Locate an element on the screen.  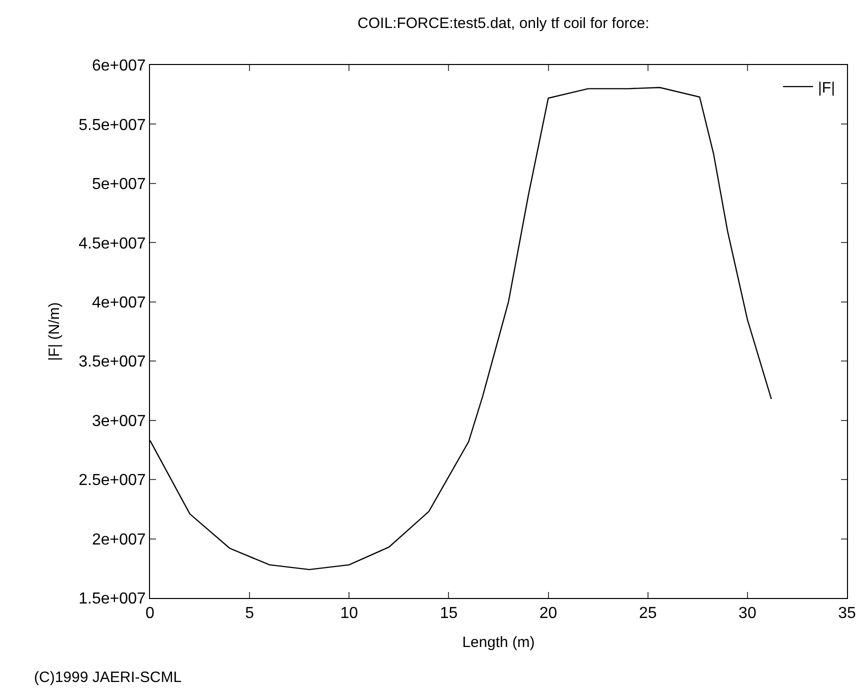
y-tick-label: 5e+007 is located at coordinates (119, 185).